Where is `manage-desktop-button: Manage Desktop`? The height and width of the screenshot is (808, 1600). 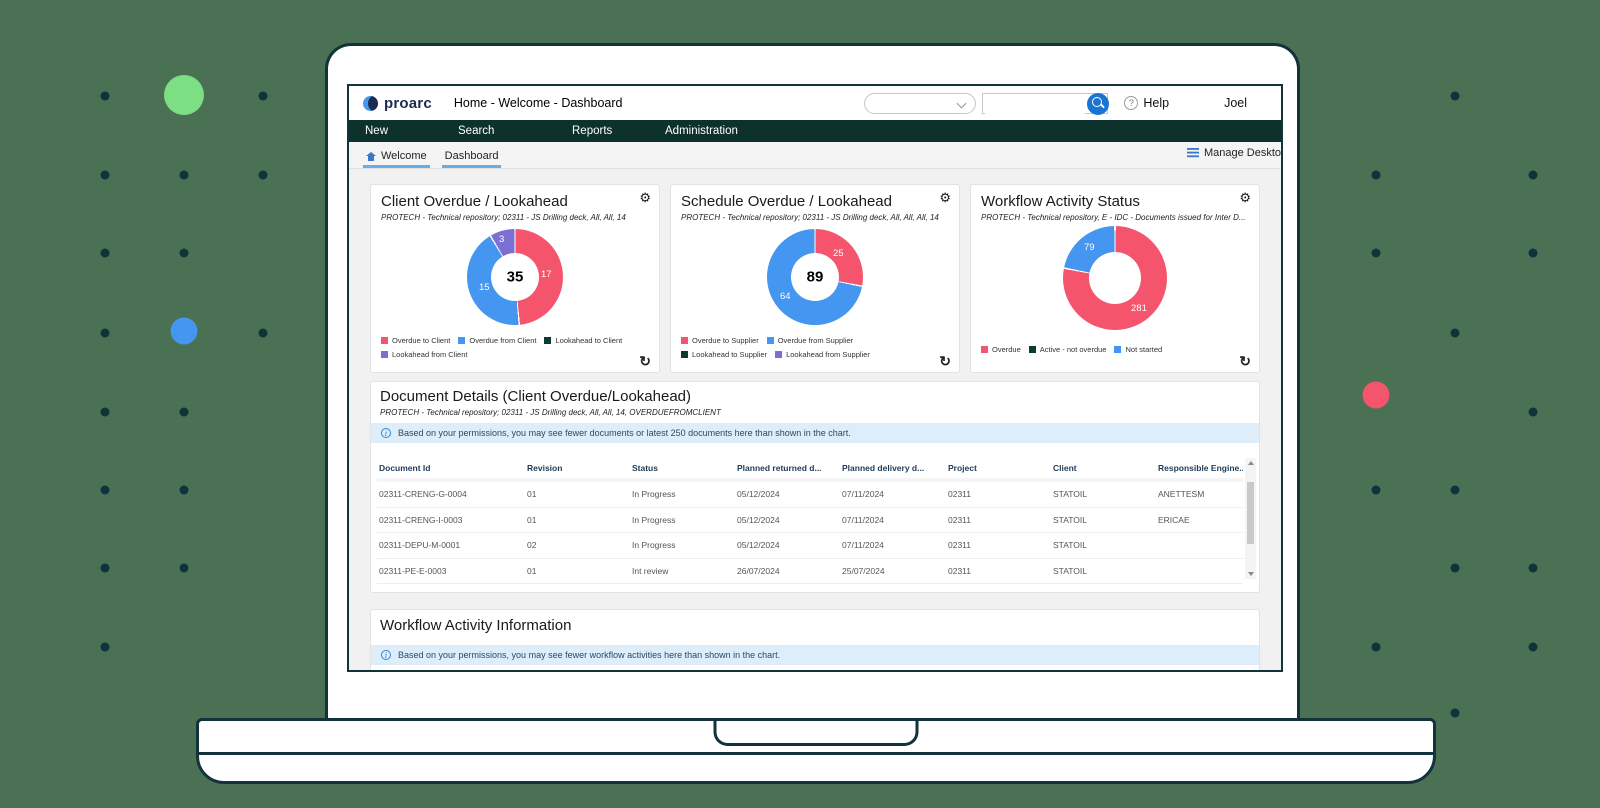 manage-desktop-button: Manage Desktop is located at coordinates (1234, 153).